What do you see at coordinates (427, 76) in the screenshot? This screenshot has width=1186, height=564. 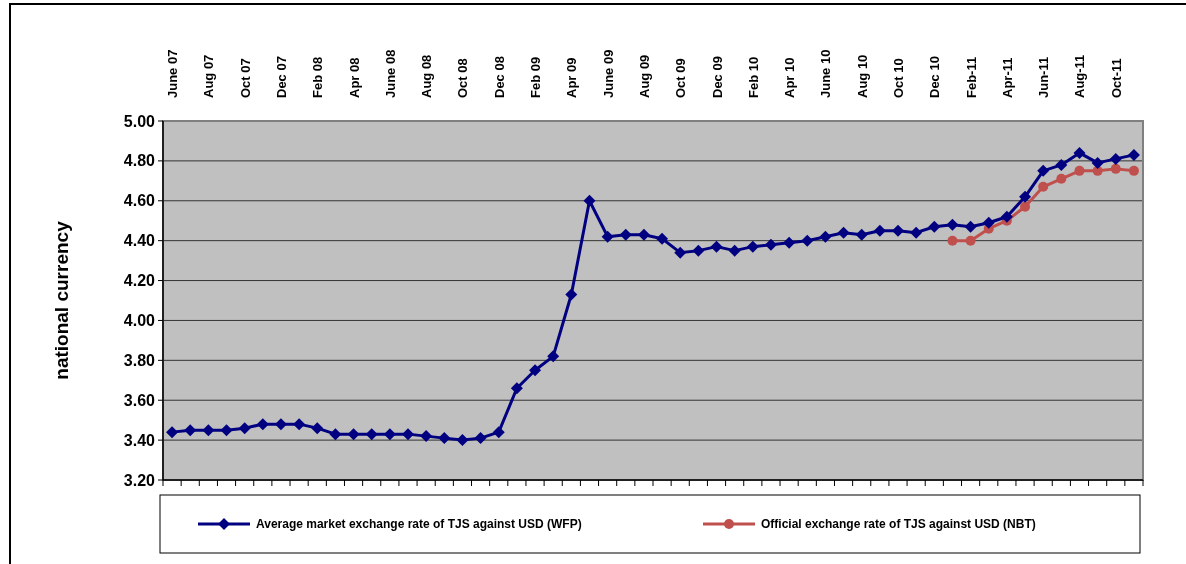 I see `x-tick-label: Aug 08` at bounding box center [427, 76].